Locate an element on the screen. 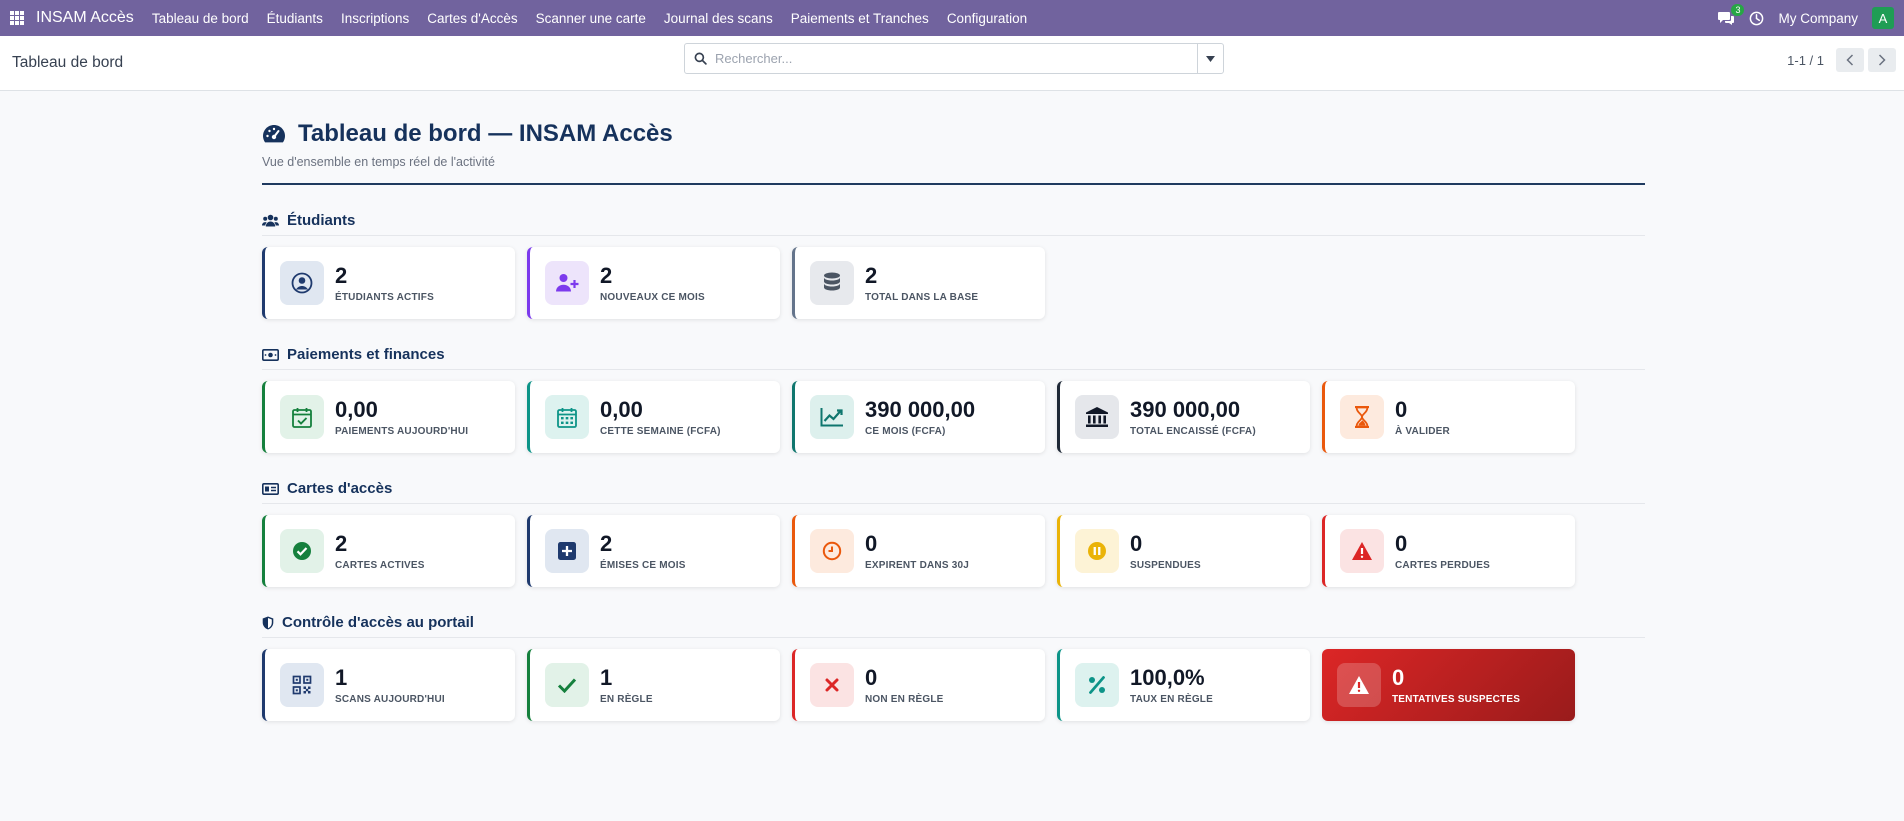  kpi-text: 0 Tentatives suspectes is located at coordinates (1456, 685).